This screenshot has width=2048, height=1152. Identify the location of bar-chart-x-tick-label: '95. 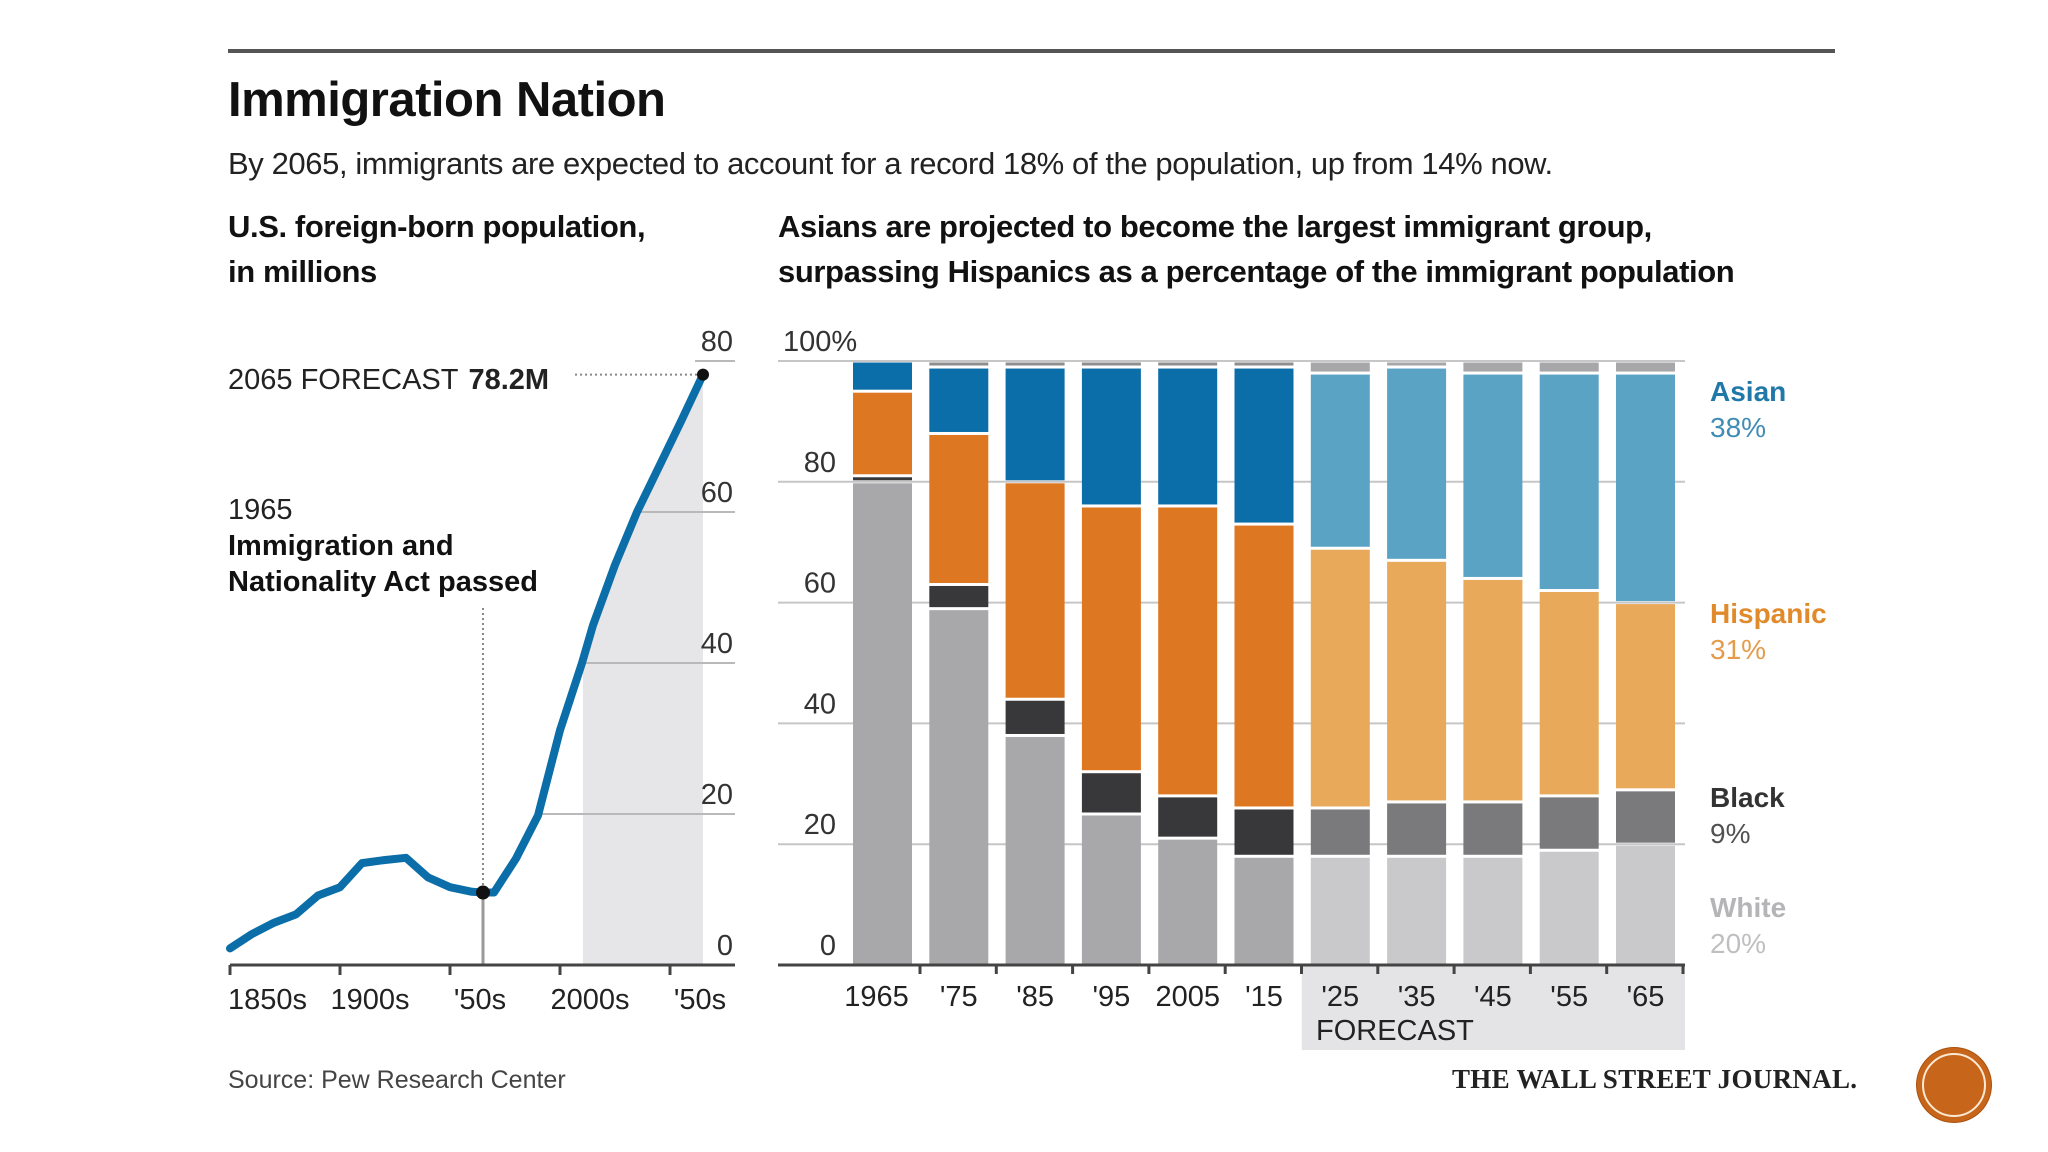
(1112, 997).